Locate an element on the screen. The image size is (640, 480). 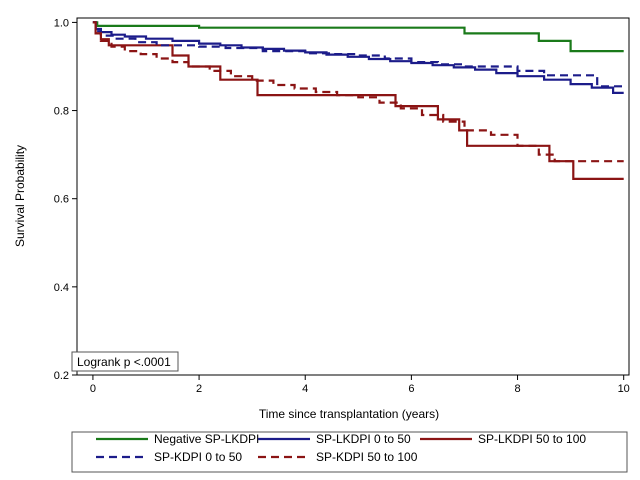
x-tick-label: 0 is located at coordinates (93, 389).